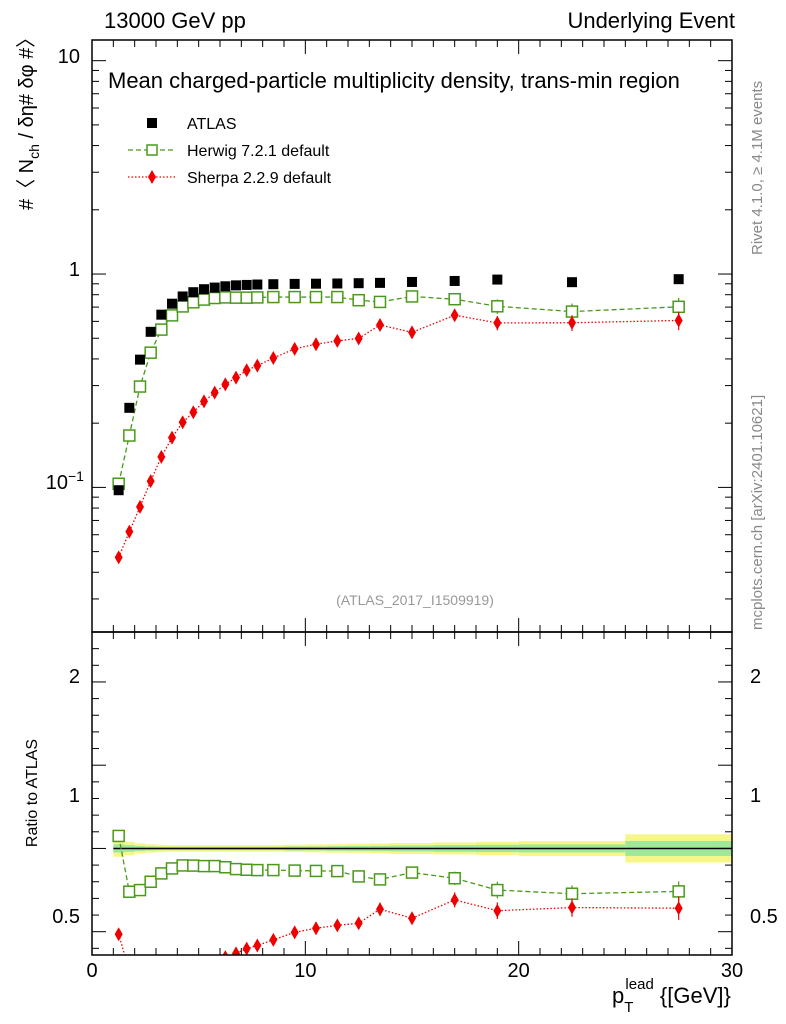 Image resolution: width=786 pixels, height=1024 pixels. What do you see at coordinates (258, 151) in the screenshot?
I see `legend-label-herwig: Herwig 7.2.1 default` at bounding box center [258, 151].